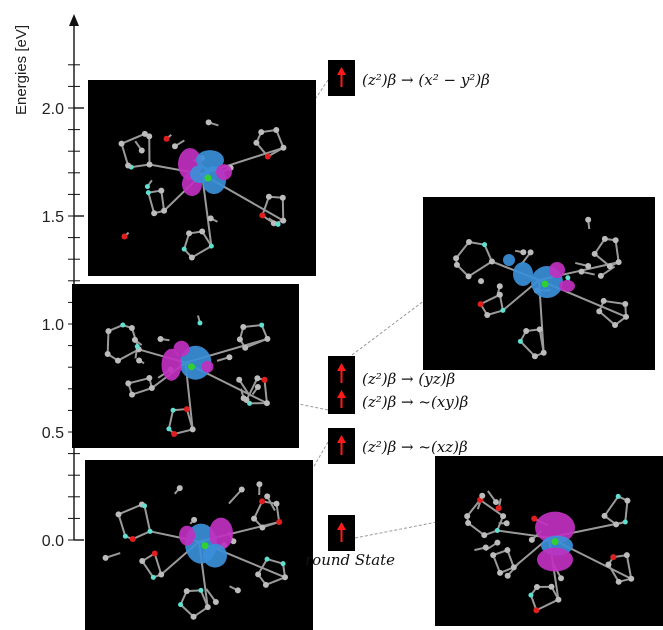  What do you see at coordinates (191, 367) in the screenshot?
I see `metal-atom` at bounding box center [191, 367].